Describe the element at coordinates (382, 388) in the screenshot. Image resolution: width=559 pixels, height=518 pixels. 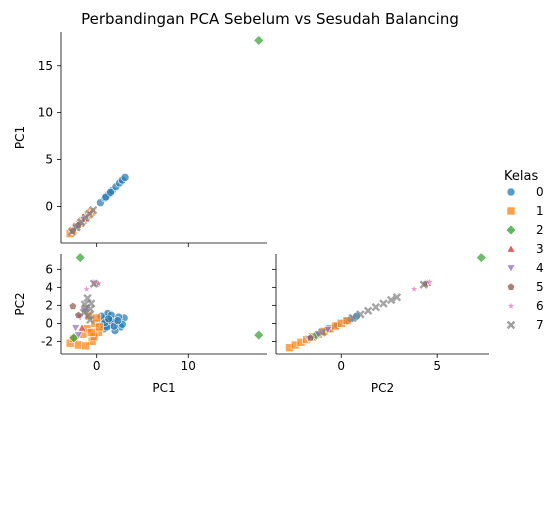
I see `x-axis-label: PC2` at that location.